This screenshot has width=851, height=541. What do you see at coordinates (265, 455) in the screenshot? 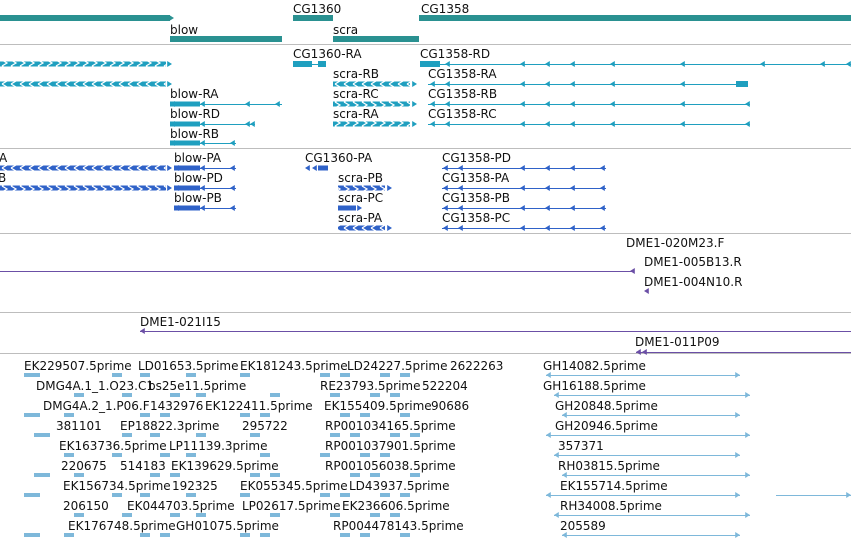
I see `est-exon-r4-c7` at bounding box center [265, 455].